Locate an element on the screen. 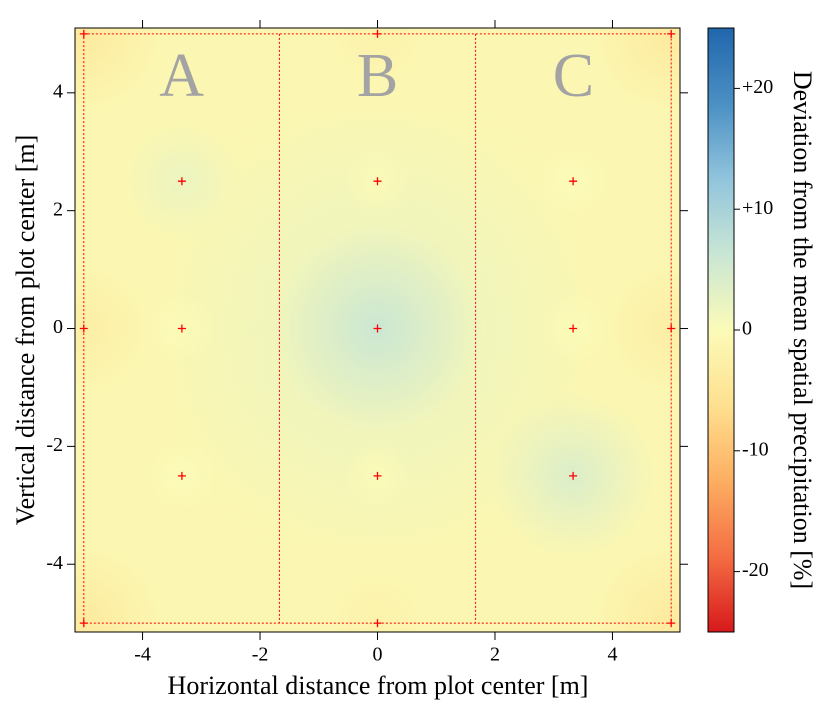 This screenshot has height=710, width=817. y-tick-label: -4 is located at coordinates (54, 563).